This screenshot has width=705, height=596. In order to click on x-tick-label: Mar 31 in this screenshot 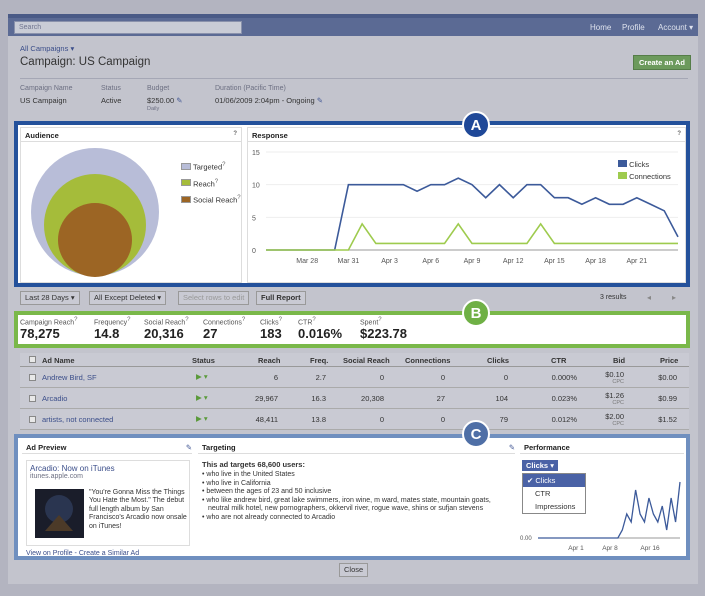, I will do `click(349, 261)`.